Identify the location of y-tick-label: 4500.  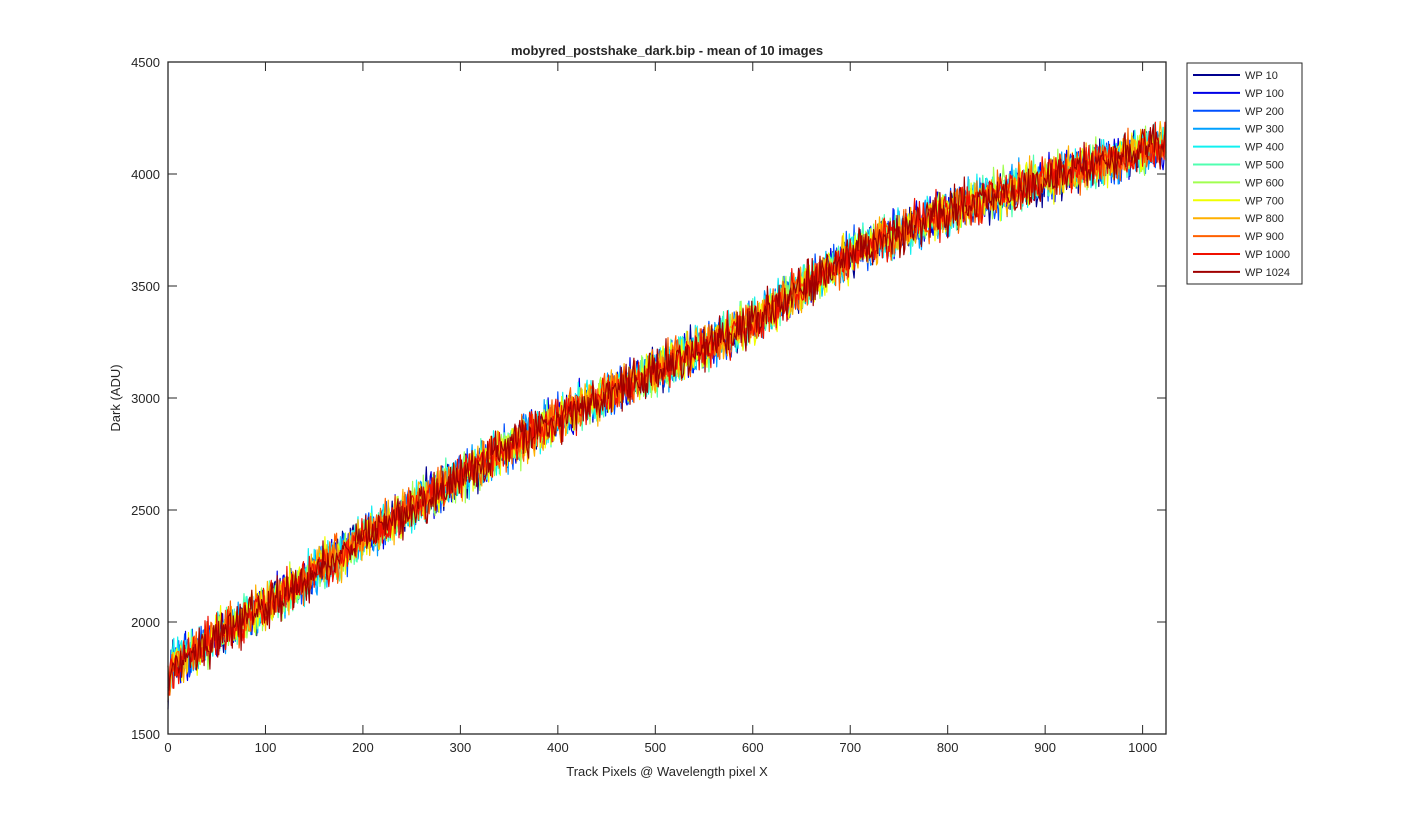
(145, 62).